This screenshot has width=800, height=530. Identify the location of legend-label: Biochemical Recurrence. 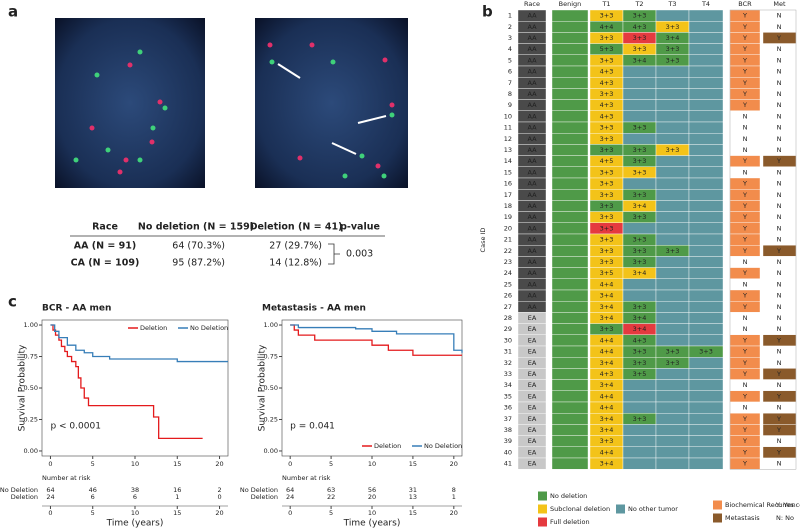
(762, 505).